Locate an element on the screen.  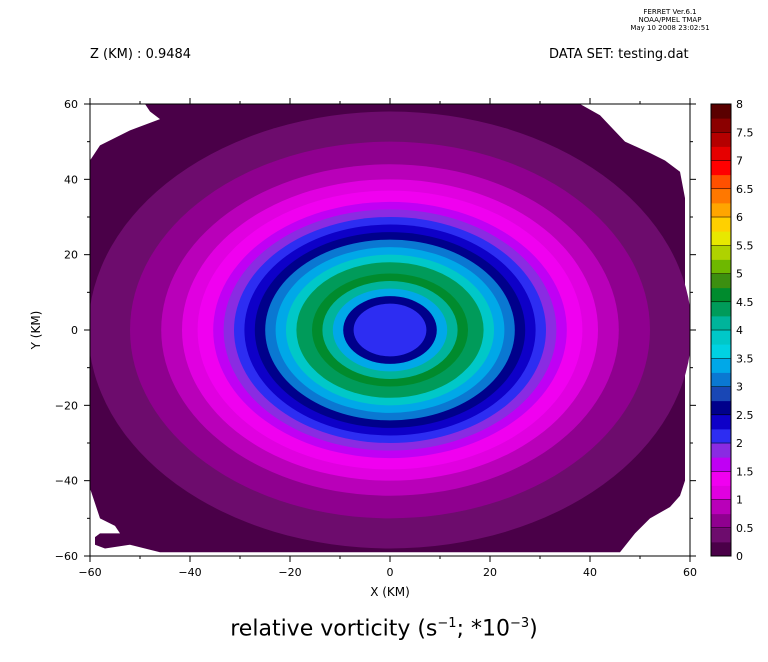
title-main: relative vorticity (s is located at coordinates (334, 629).